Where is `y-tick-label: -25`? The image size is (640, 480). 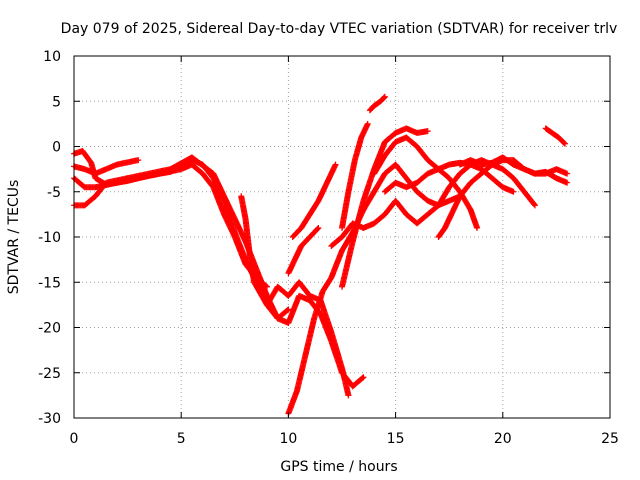 y-tick-label: -25 is located at coordinates (49, 374).